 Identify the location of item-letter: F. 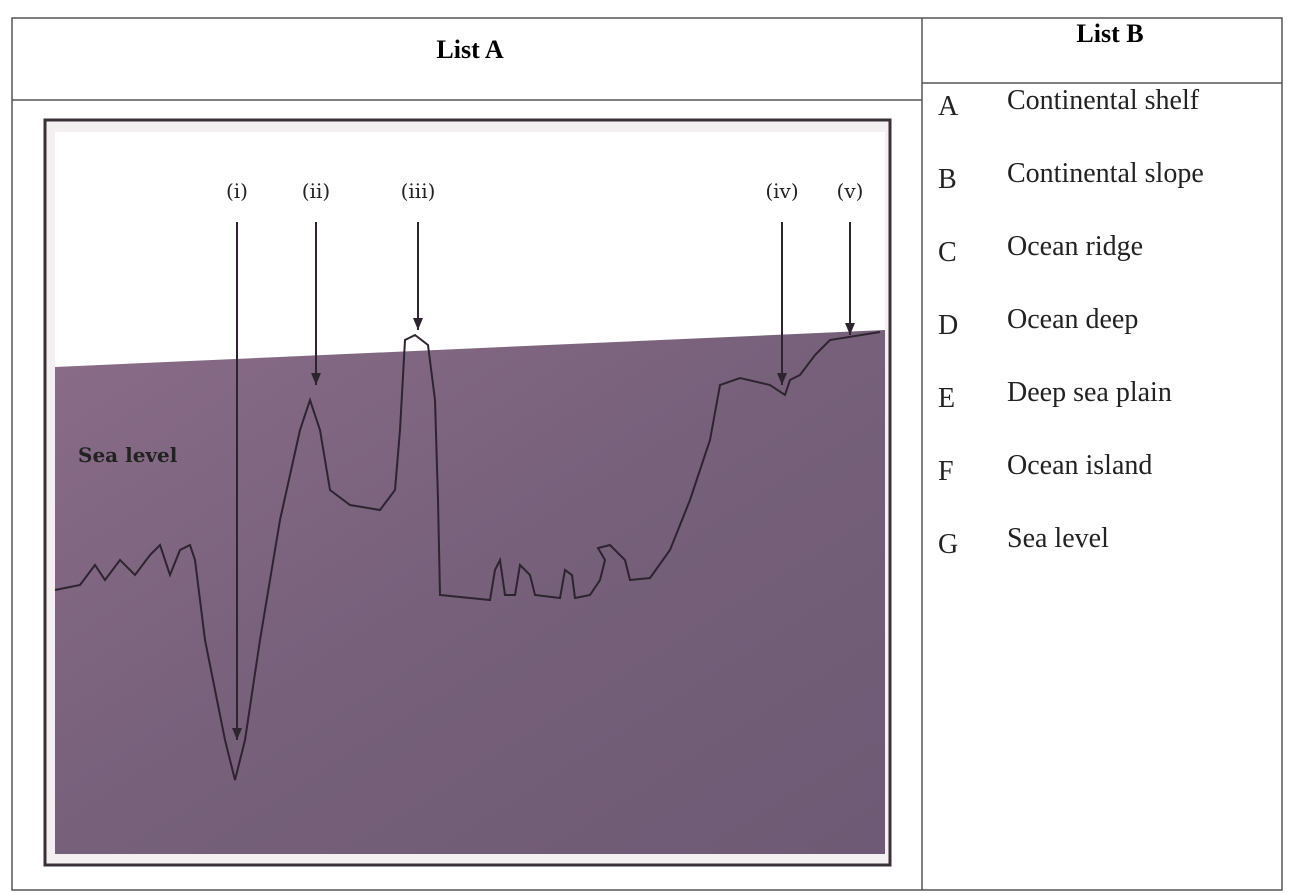
(946, 471).